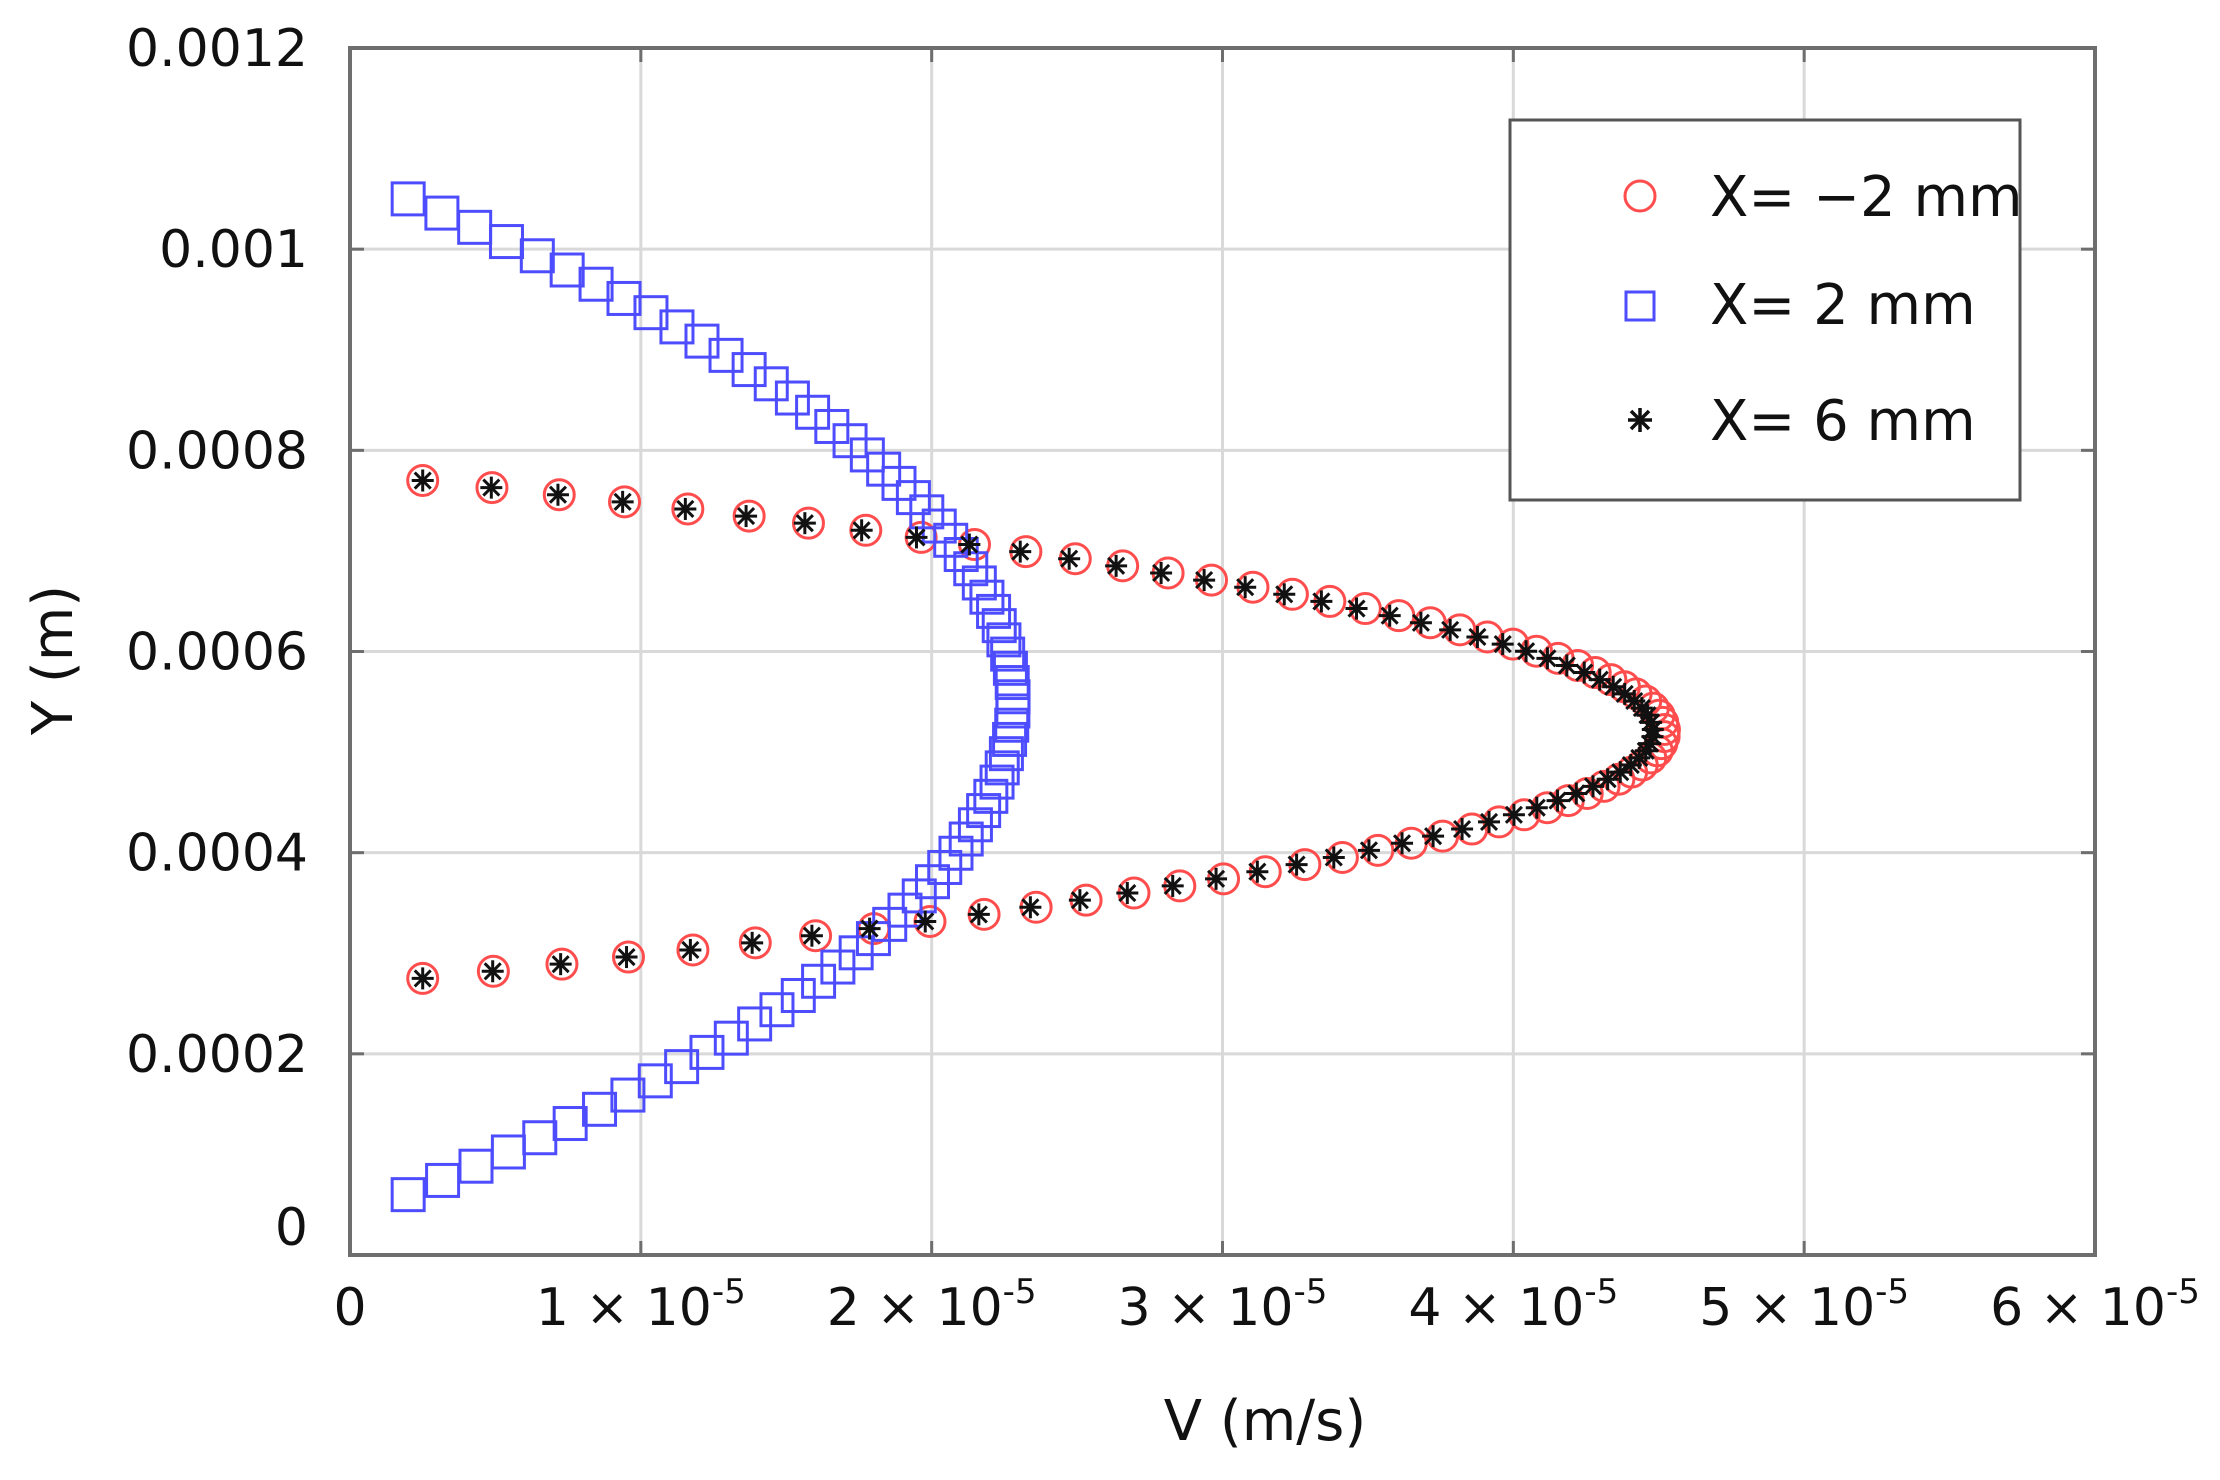 The image size is (2220, 1480). What do you see at coordinates (1843, 305) in the screenshot?
I see `legend-label-2: X= 2 mm` at bounding box center [1843, 305].